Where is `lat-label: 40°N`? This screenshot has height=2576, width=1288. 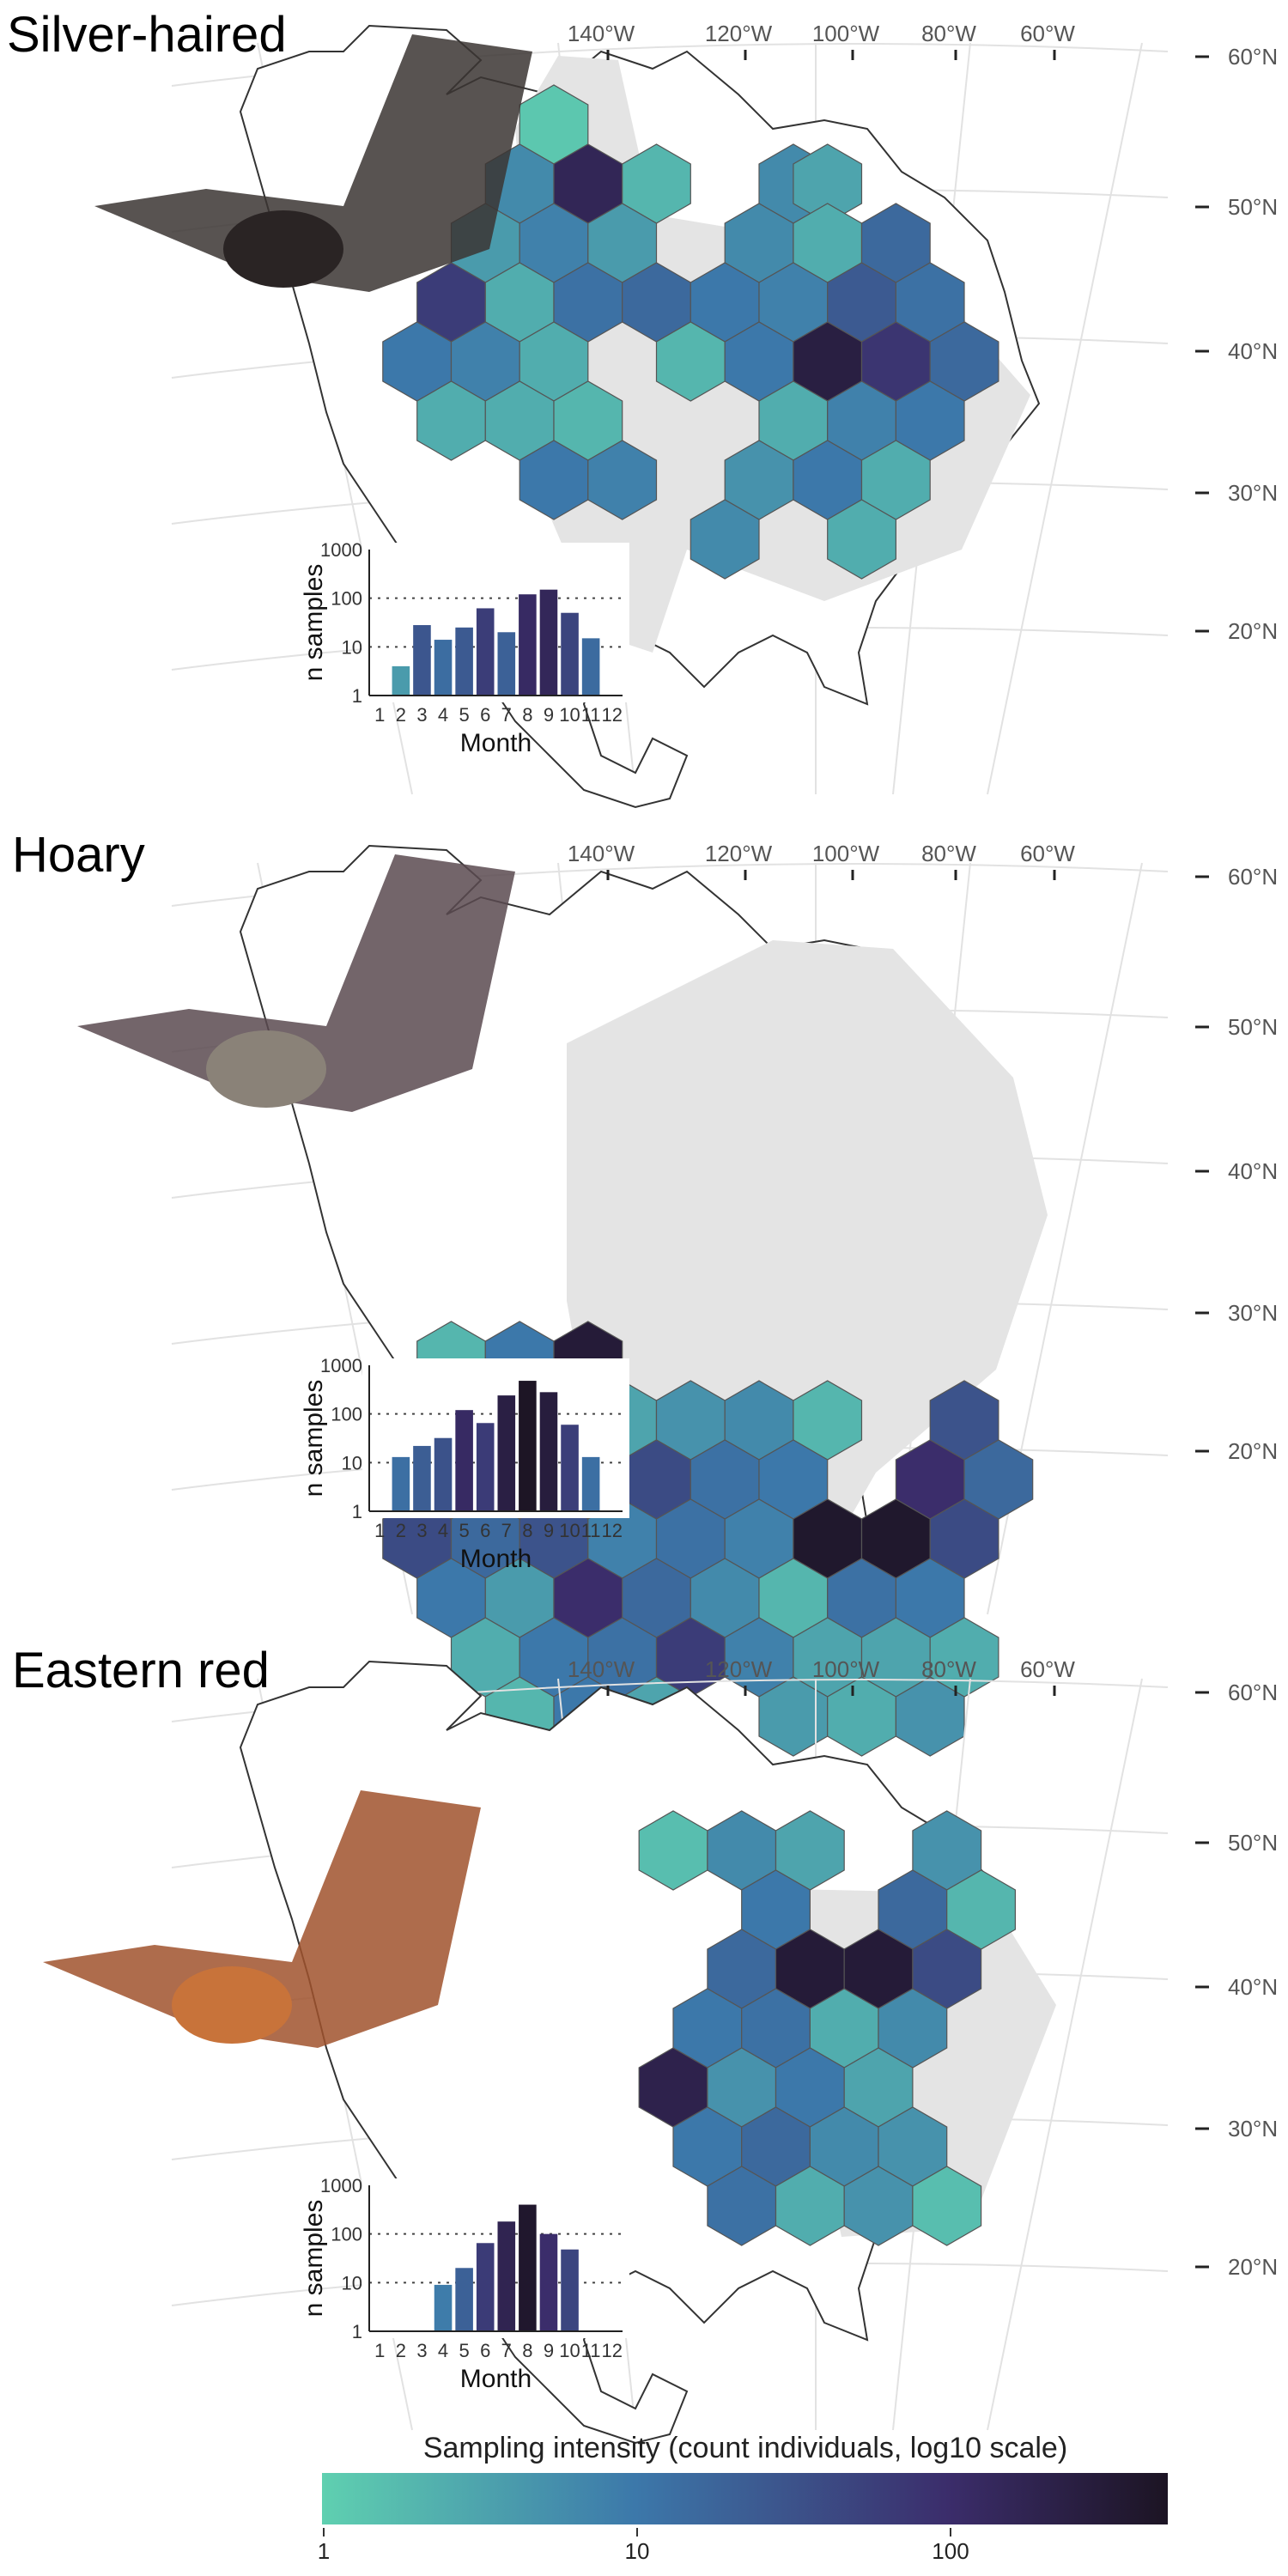
lat-label: 40°N is located at coordinates (1253, 1987).